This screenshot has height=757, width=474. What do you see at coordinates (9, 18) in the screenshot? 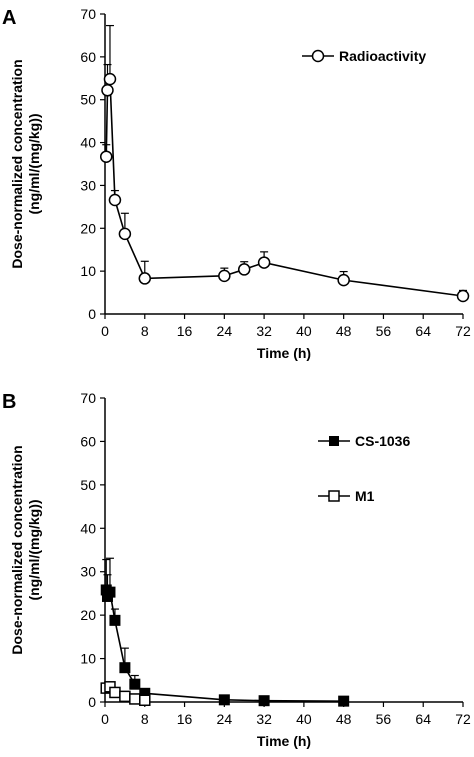
I see `panel-label: A` at bounding box center [9, 18].